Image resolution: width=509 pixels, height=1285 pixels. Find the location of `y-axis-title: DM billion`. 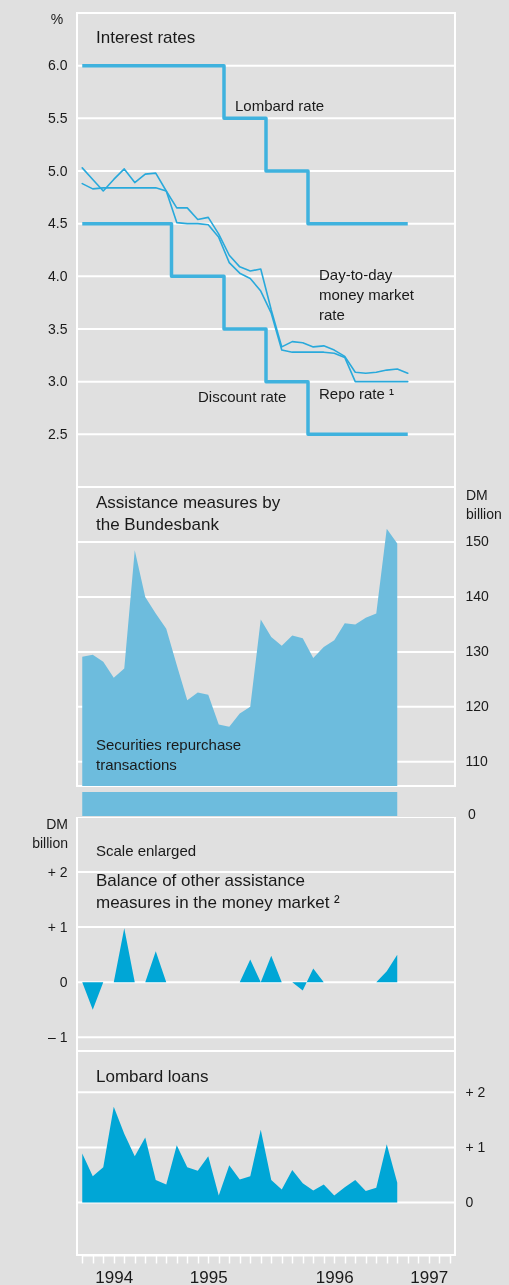

y-axis-title: DM billion is located at coordinates (50, 833).